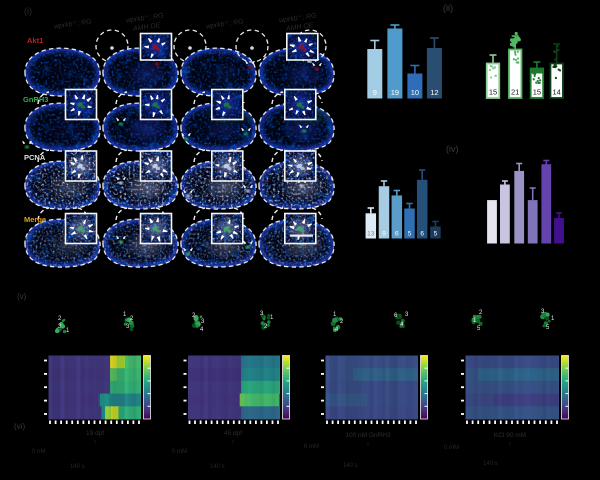 Image resolution: width=600 pixels, height=480 pixels. Describe the element at coordinates (19, 426) in the screenshot. I see `svg-text: (vi)` at that location.